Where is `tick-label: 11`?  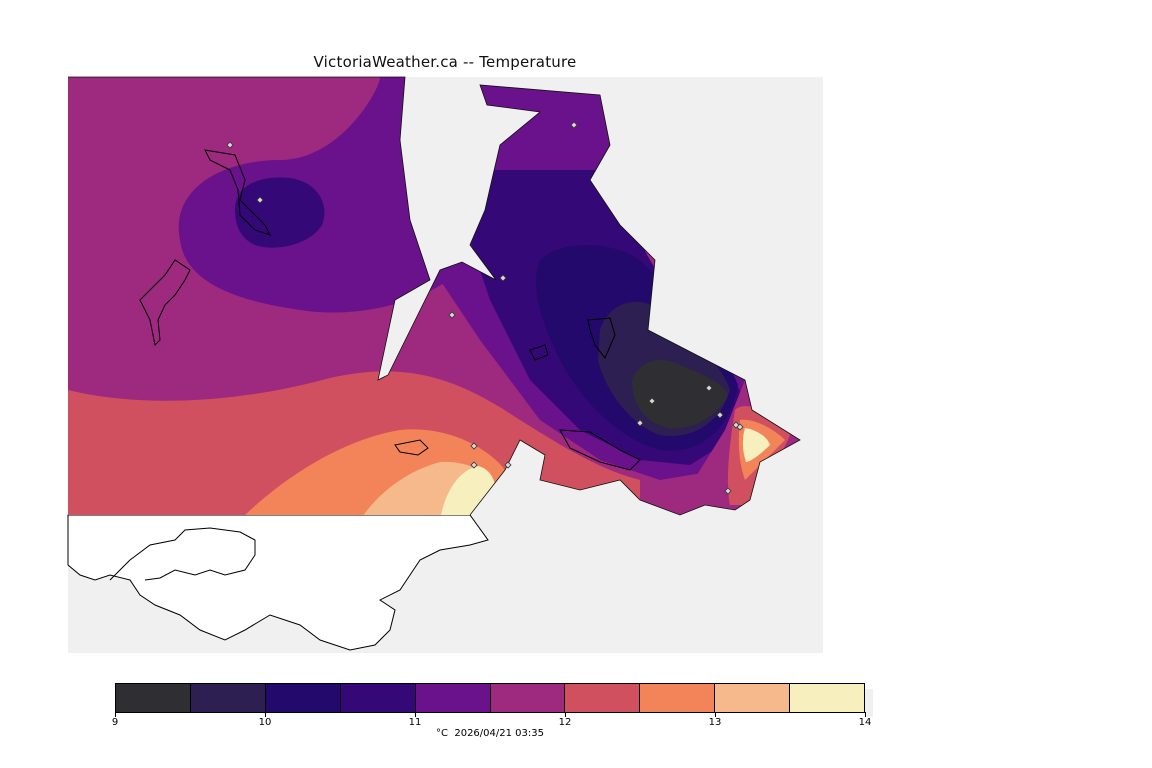
tick-label: 11 is located at coordinates (415, 722).